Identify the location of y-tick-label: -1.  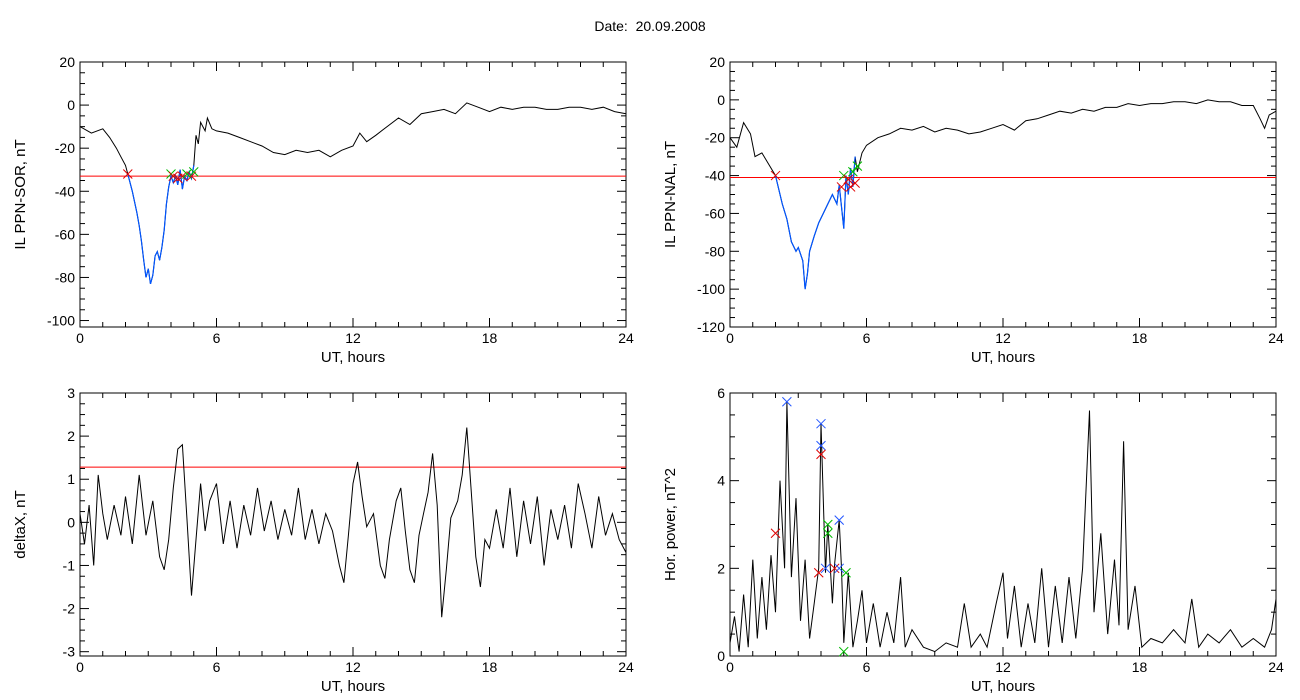
(69, 565).